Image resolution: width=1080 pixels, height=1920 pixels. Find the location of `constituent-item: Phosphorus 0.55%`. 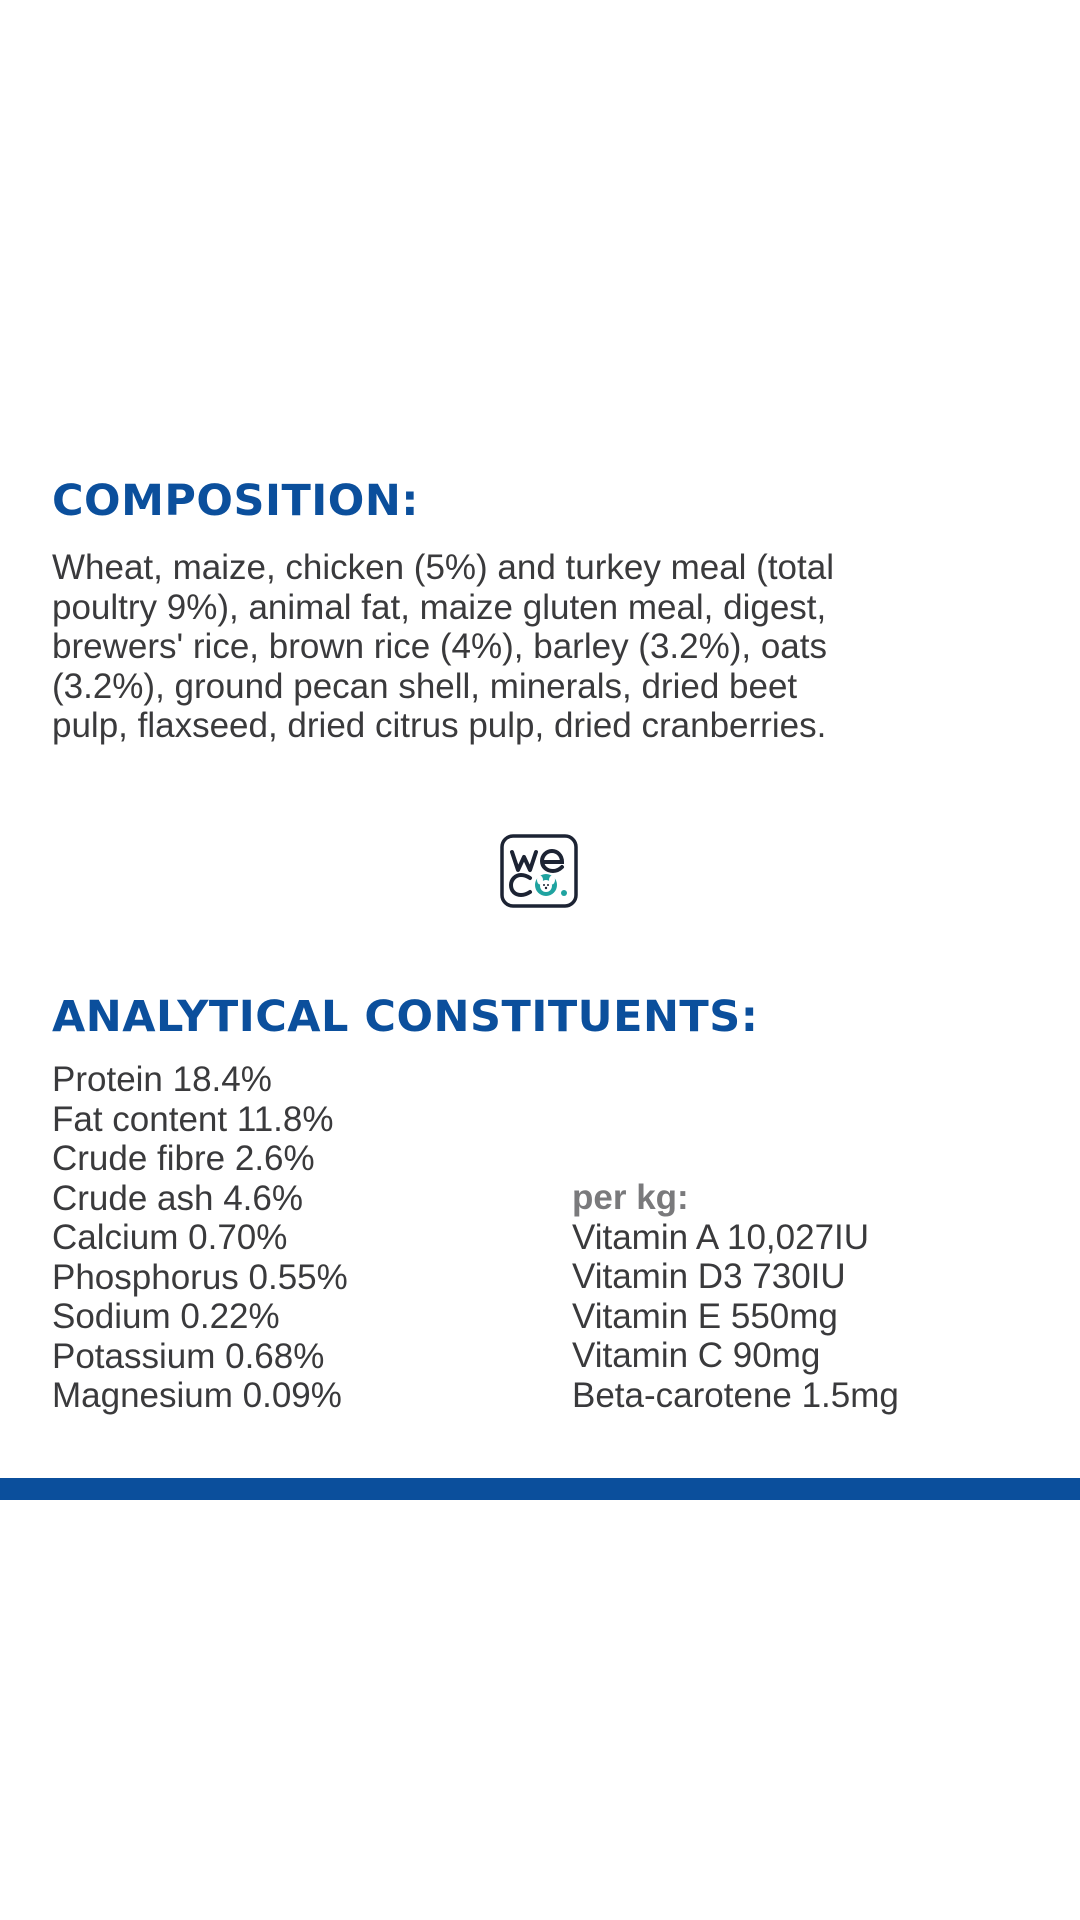

constituent-item: Phosphorus 0.55% is located at coordinates (200, 1277).